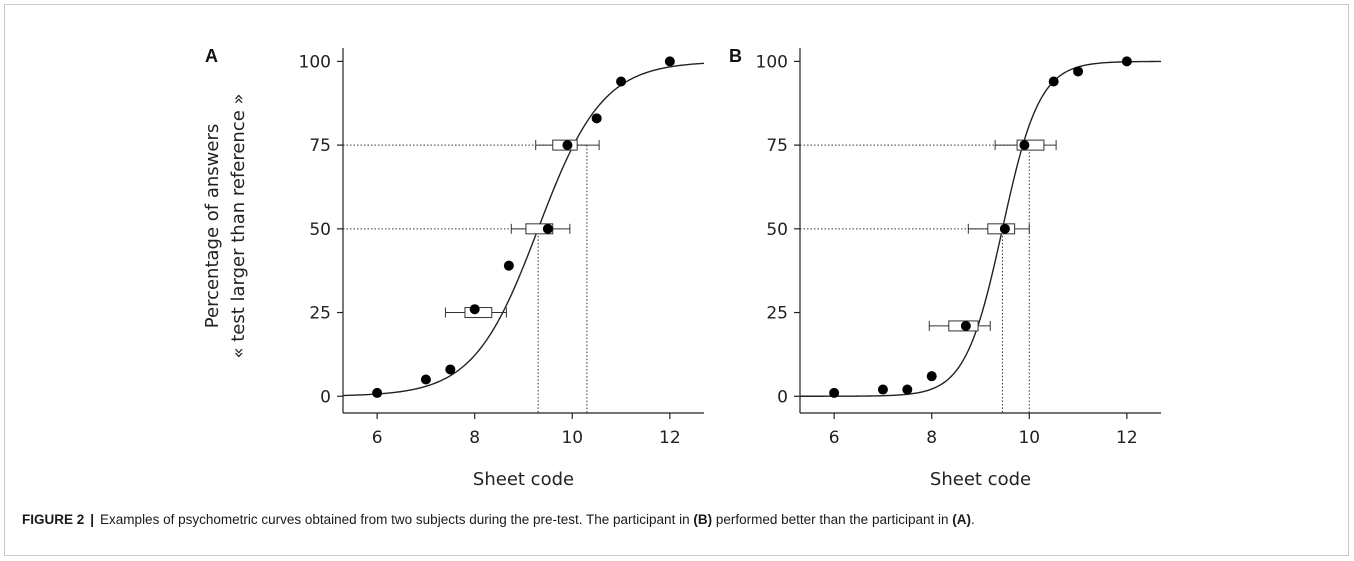  Describe the element at coordinates (961, 519) in the screenshot. I see `caption-ref-a: (A)` at that location.